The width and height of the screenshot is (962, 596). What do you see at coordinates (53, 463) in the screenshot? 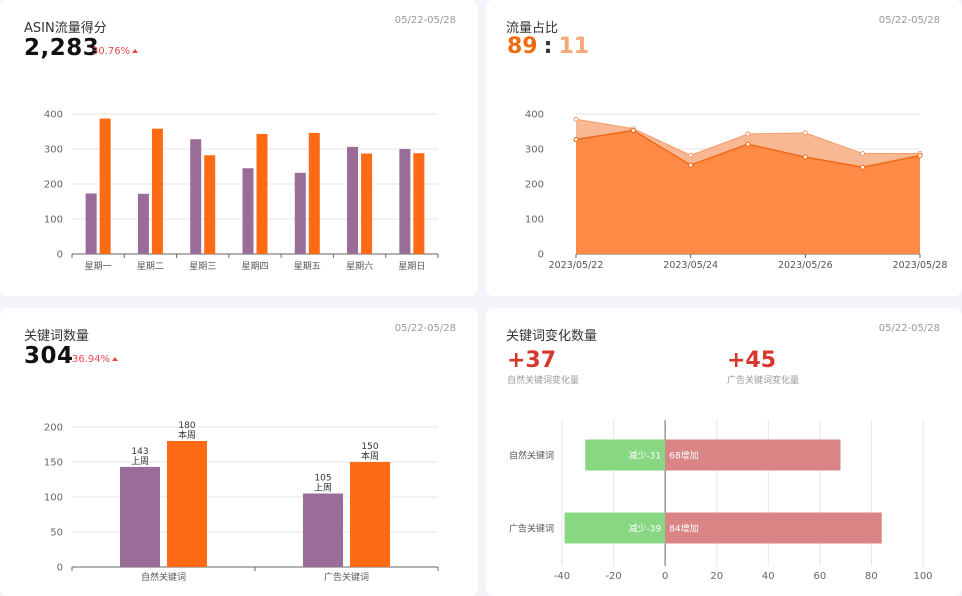
I see `y-tick-label: 150` at bounding box center [53, 463].